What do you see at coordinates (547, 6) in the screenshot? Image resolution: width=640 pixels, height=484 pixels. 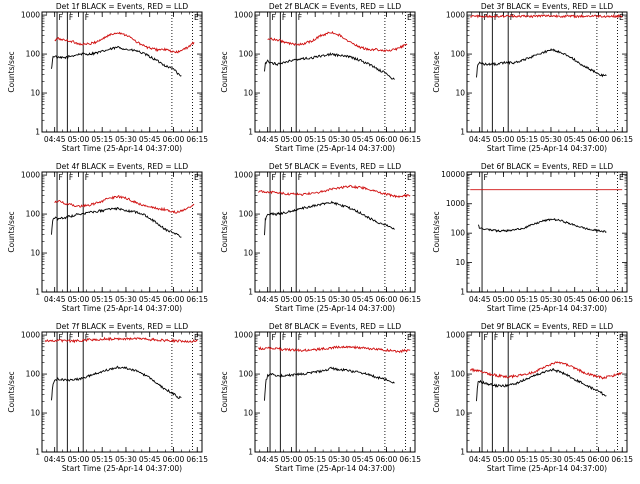 I see `panel-title: Det 3f BLACK = Events, RED = LLD` at bounding box center [547, 6].